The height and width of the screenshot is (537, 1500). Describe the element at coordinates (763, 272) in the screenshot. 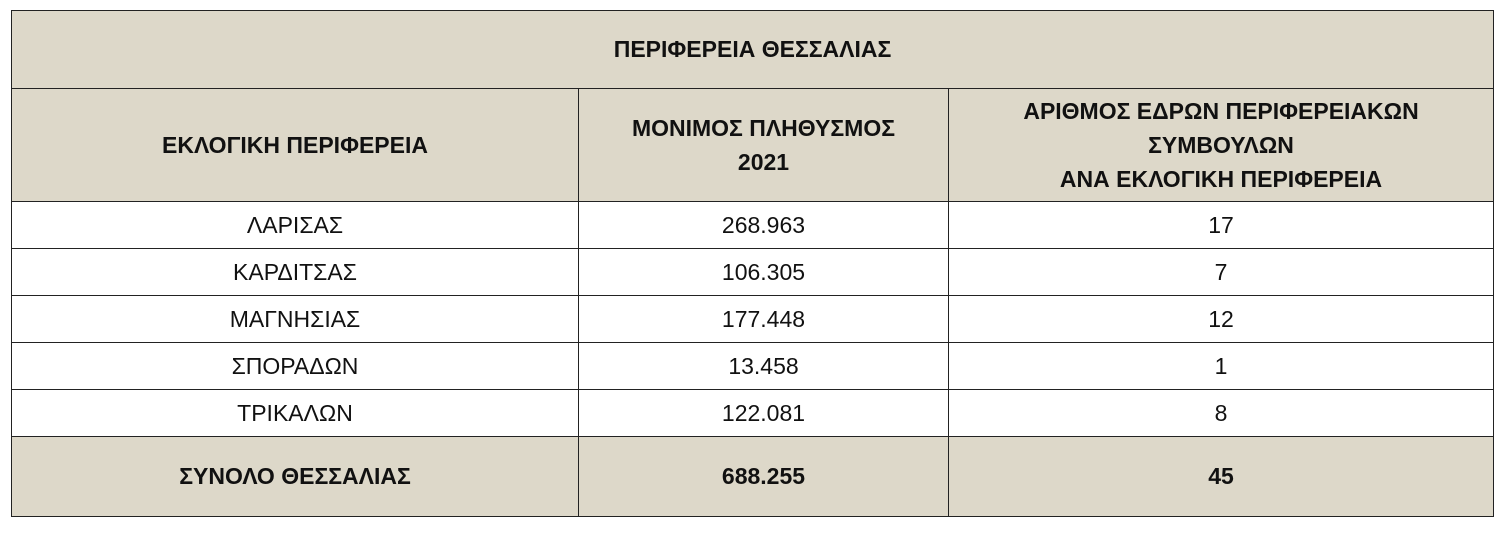

I see `cell-population: 106.305` at that location.